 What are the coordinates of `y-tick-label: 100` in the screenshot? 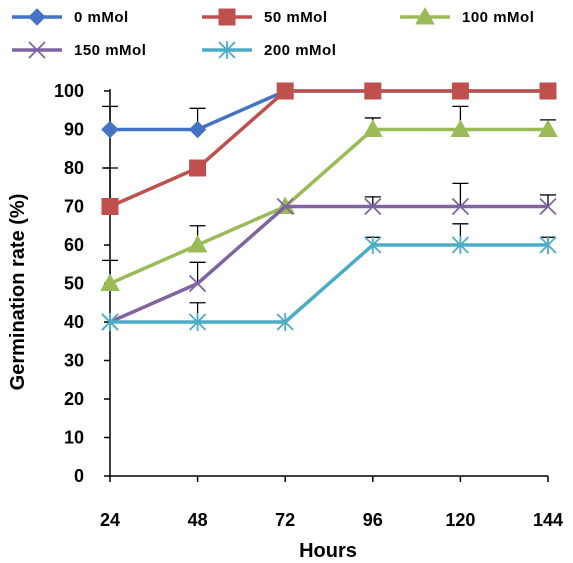 It's located at (69, 91).